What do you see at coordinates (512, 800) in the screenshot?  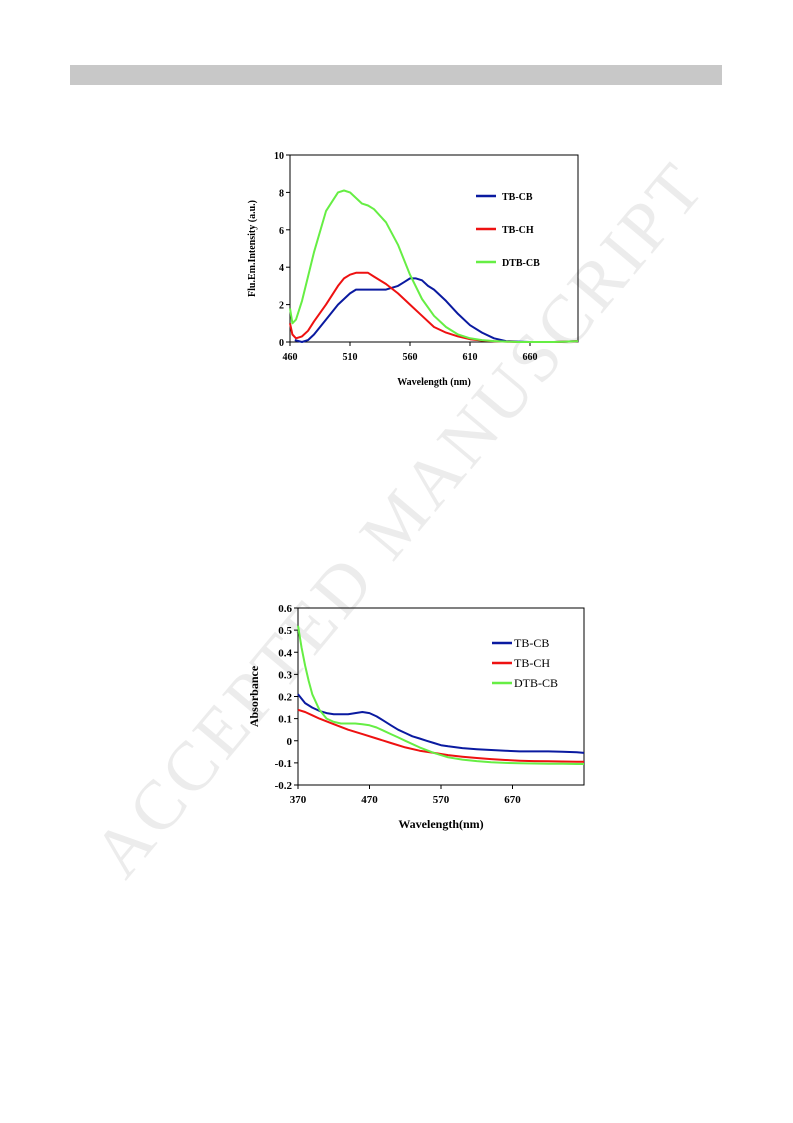 I see `chart2-x-tick-label: 670` at bounding box center [512, 800].